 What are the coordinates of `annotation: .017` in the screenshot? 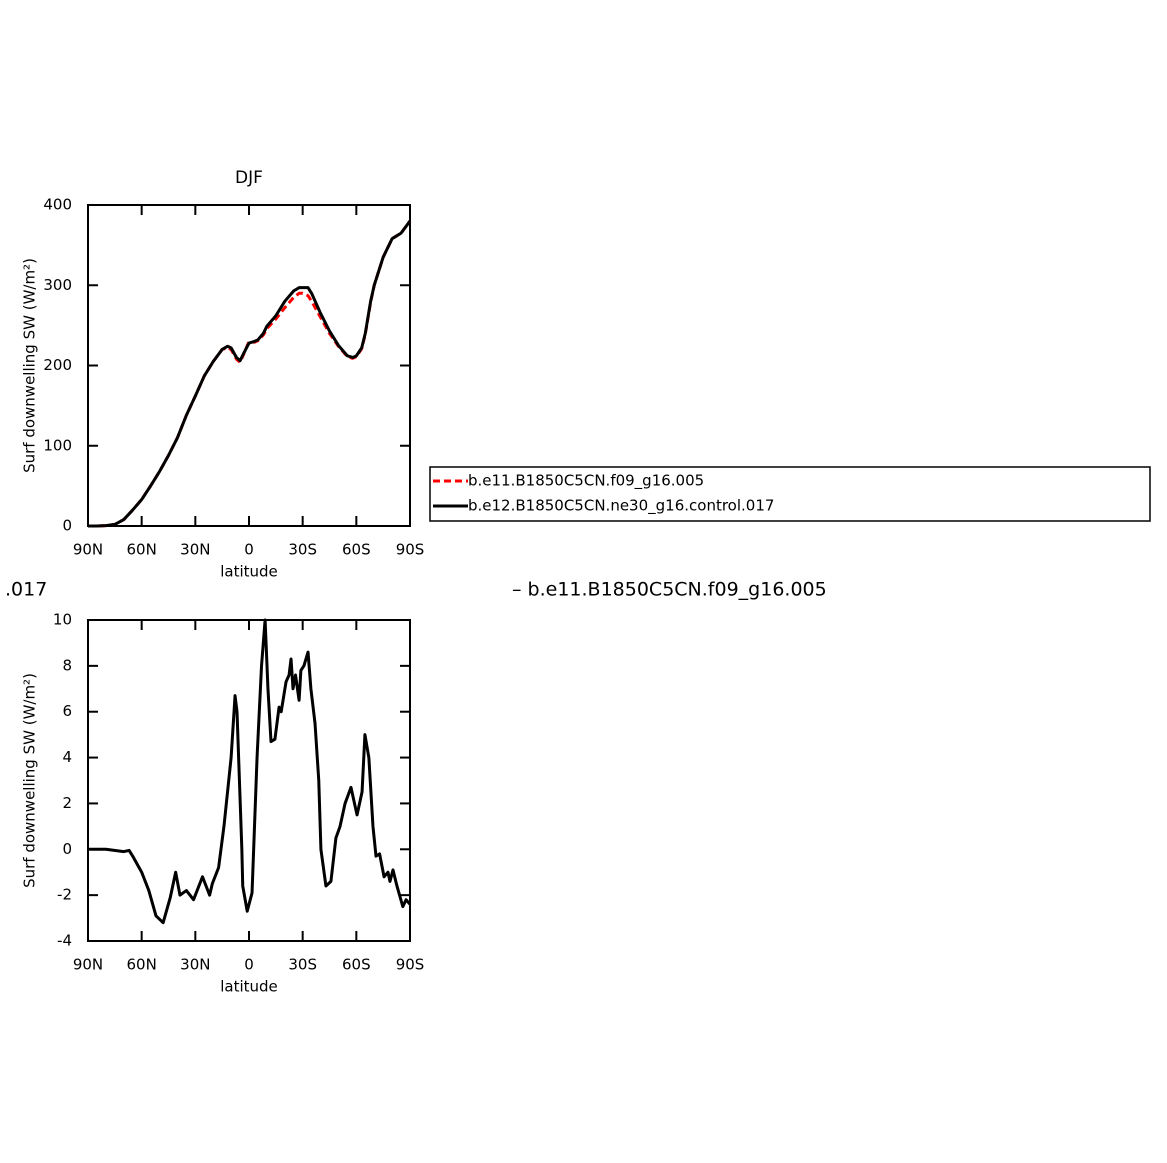 It's located at (26, 590).